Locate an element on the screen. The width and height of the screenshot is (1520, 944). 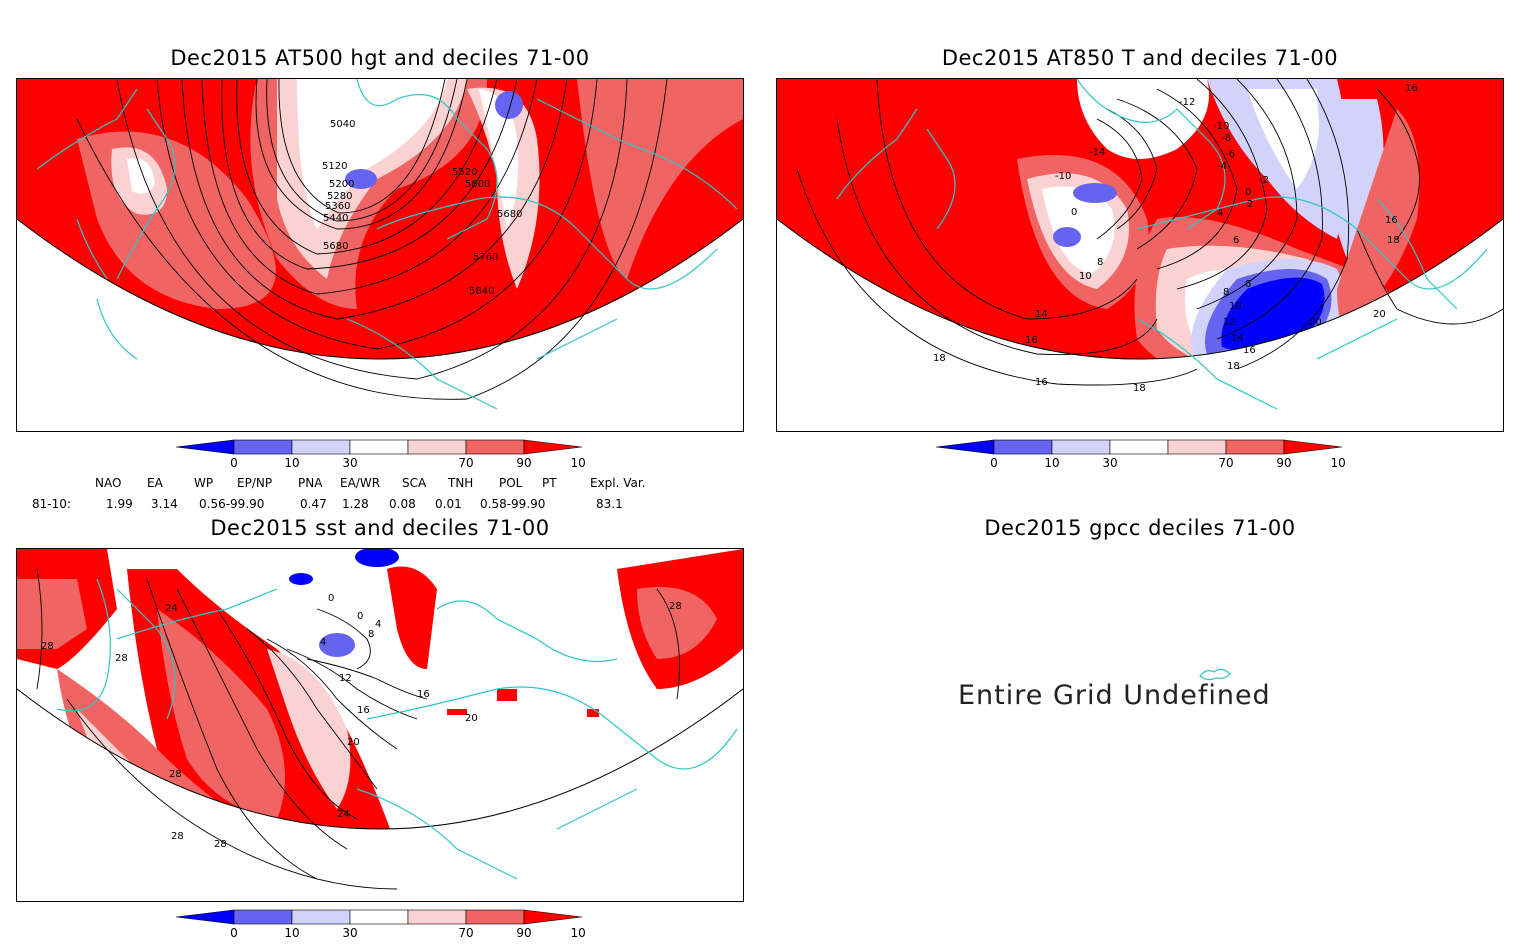
contour-label: -12 is located at coordinates (1187, 102).